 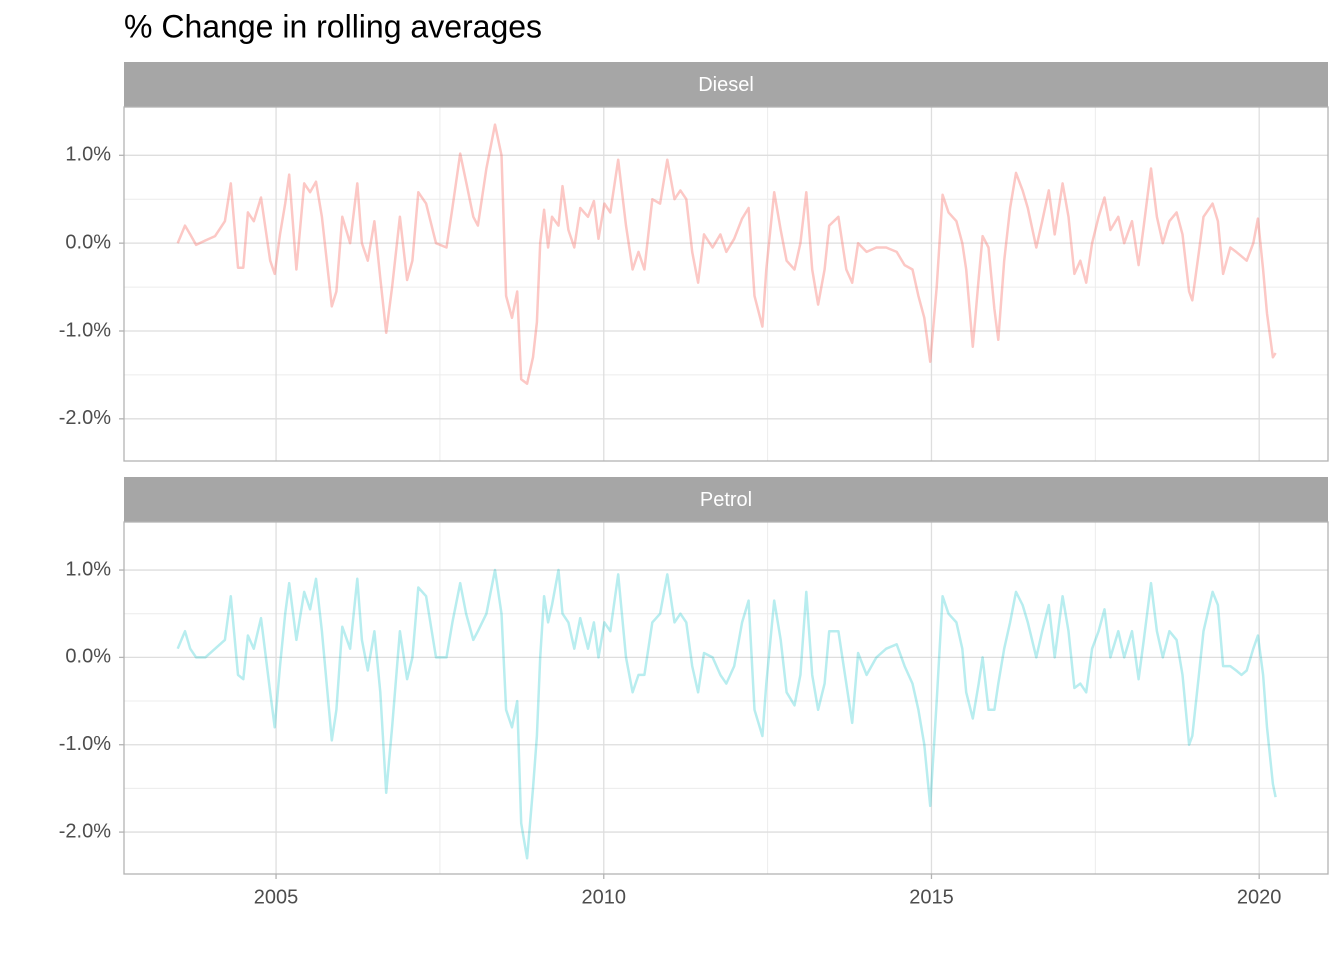 I want to click on strip-label: Petrol, so click(x=726, y=500).